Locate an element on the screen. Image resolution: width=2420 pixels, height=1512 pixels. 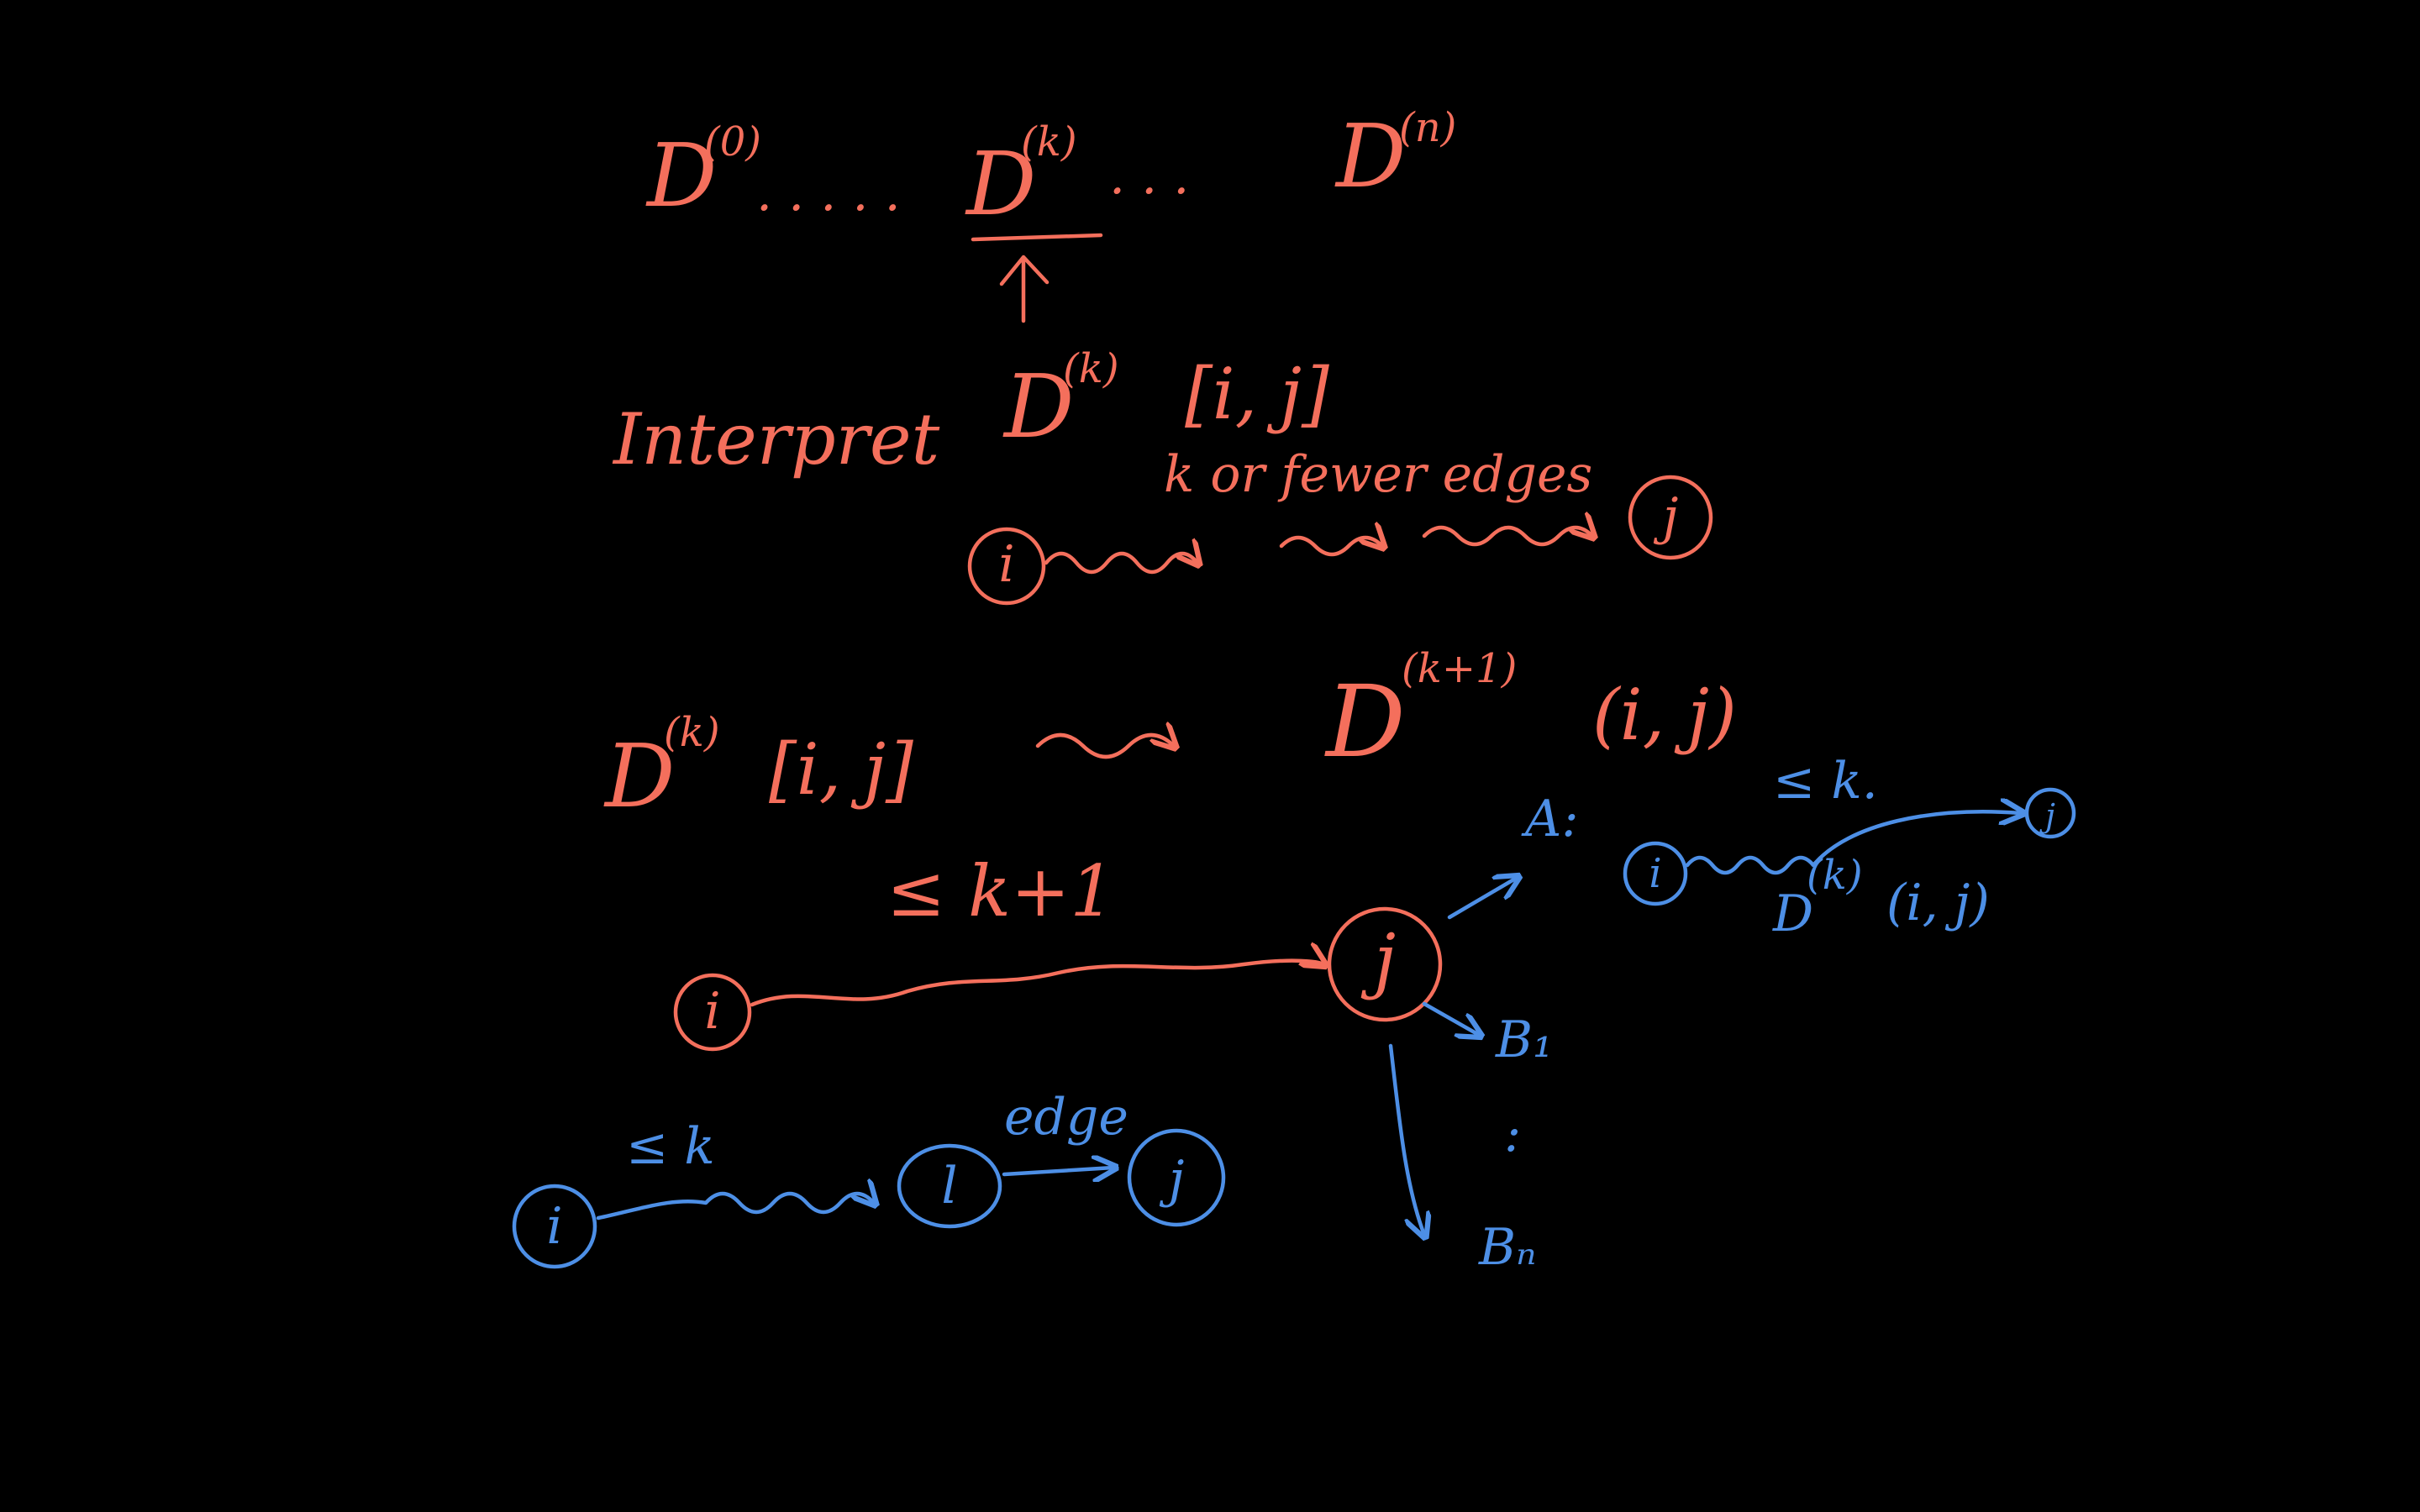
interpret-node-end-label: j is located at coordinates (1666, 516).